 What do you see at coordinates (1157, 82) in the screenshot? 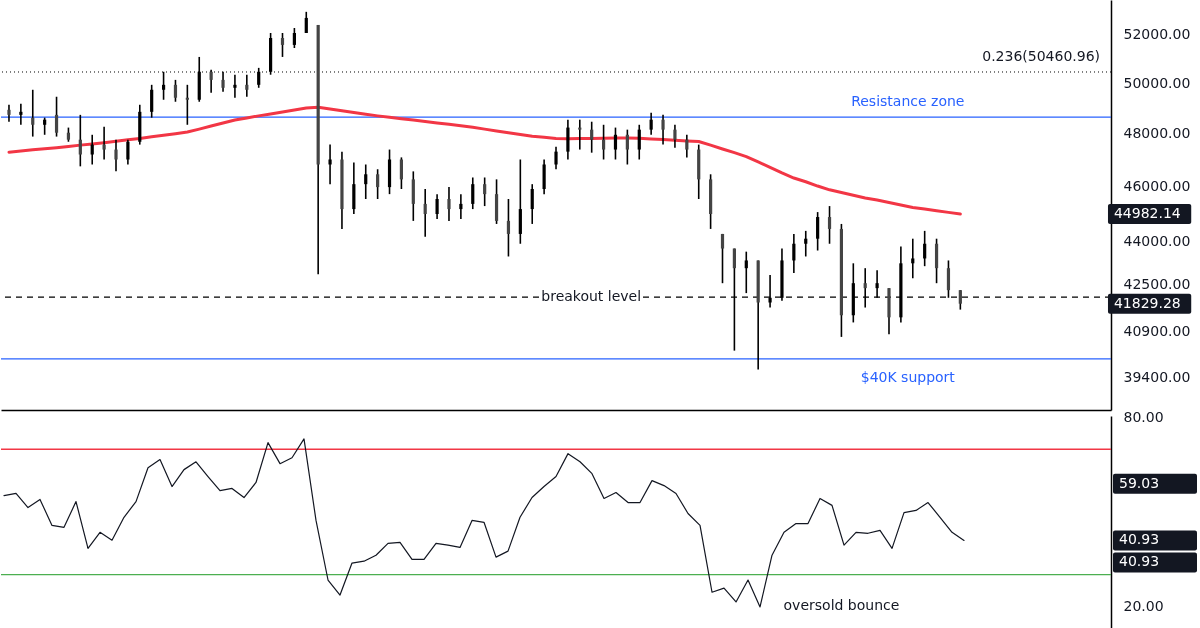
I see `y-tick-label: 50000.00` at bounding box center [1157, 82].